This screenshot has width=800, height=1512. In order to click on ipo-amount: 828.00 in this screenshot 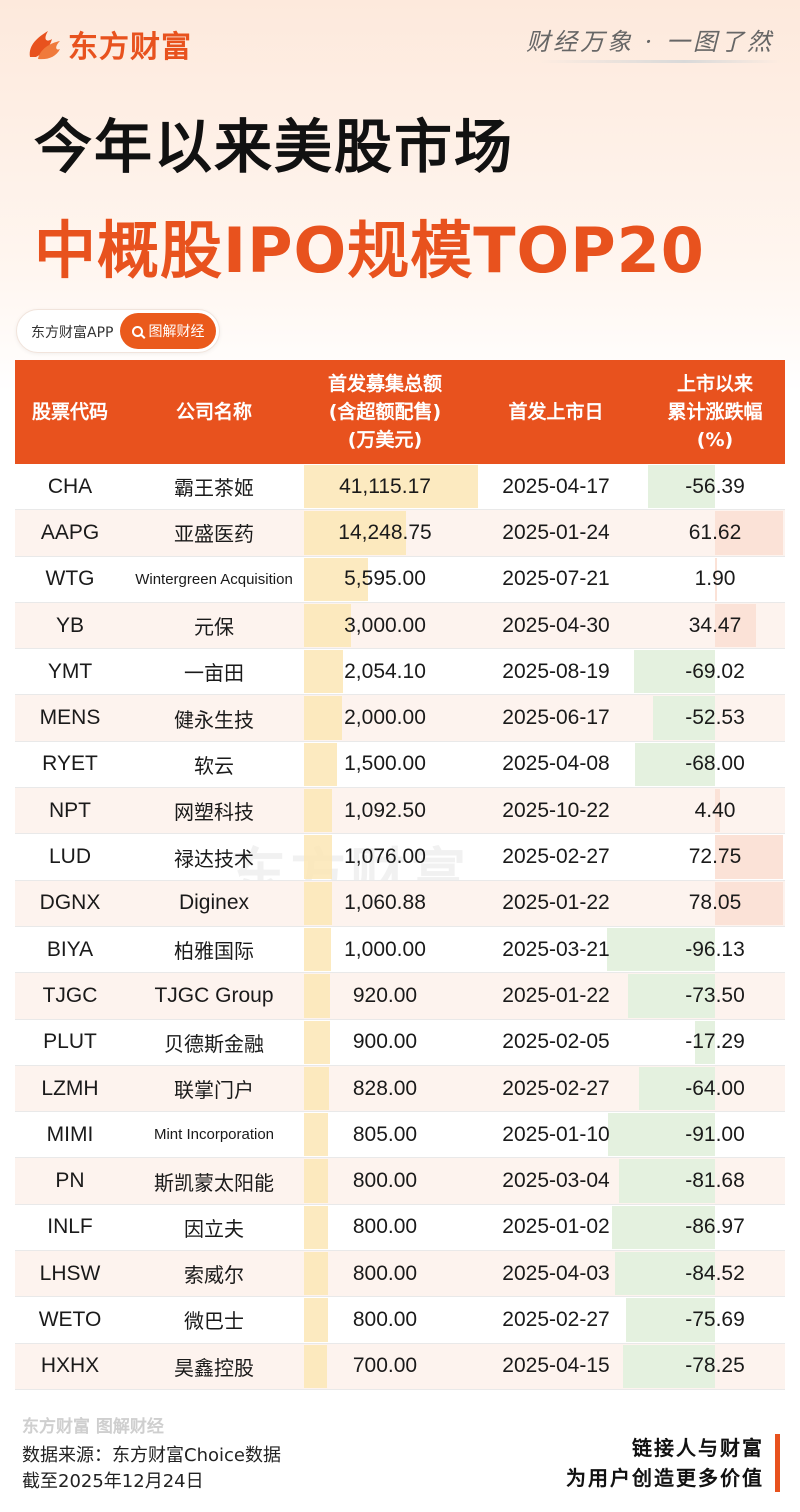, I will do `click(385, 1088)`.